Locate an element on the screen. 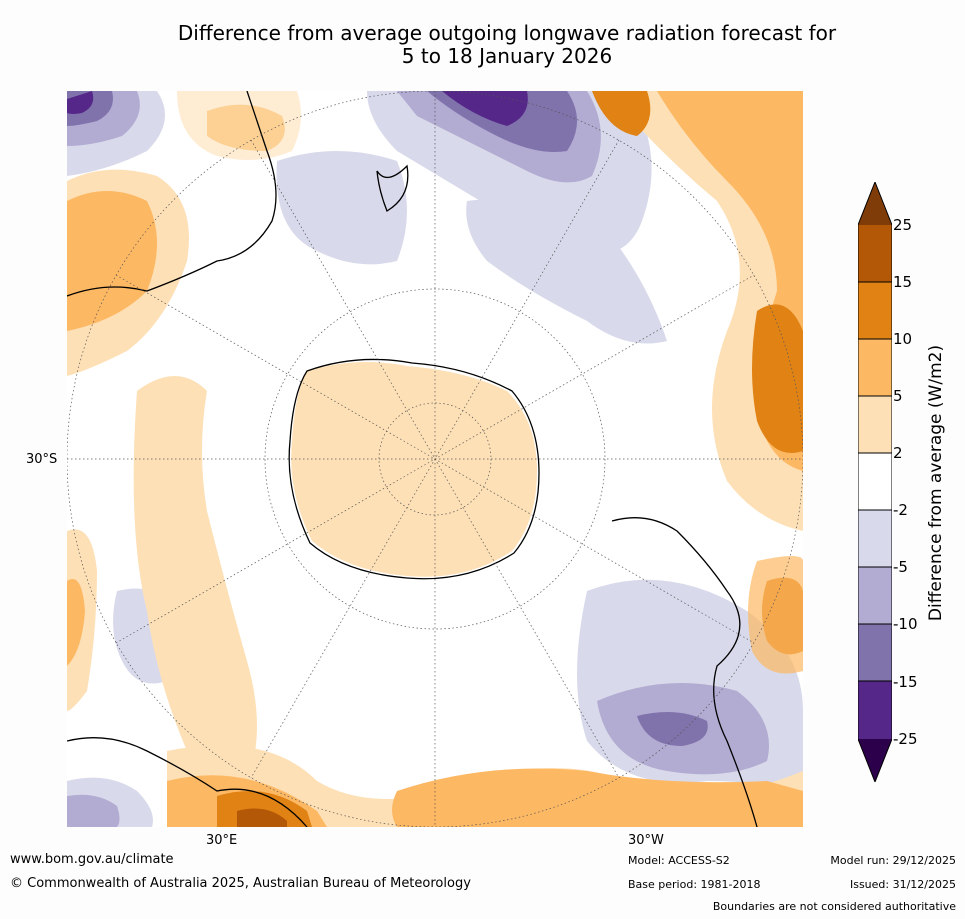 The width and height of the screenshot is (965, 919). colorbar-top-arrow is located at coordinates (875, 203).